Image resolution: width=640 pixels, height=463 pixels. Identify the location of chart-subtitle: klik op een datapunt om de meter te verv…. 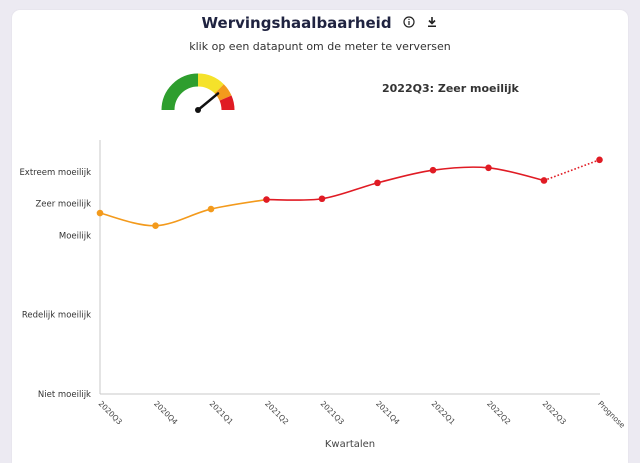
(320, 46).